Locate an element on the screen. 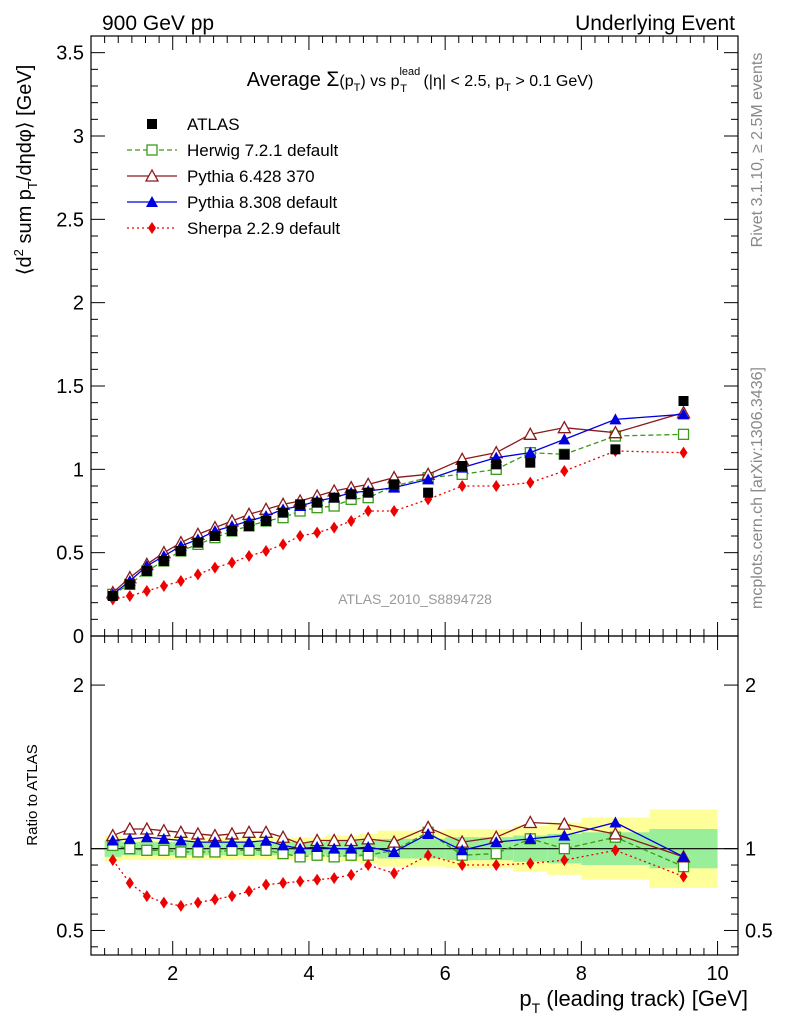 Image resolution: width=786 pixels, height=1024 pixels. point-herwig-7-2-1-default-main is located at coordinates (683, 434).